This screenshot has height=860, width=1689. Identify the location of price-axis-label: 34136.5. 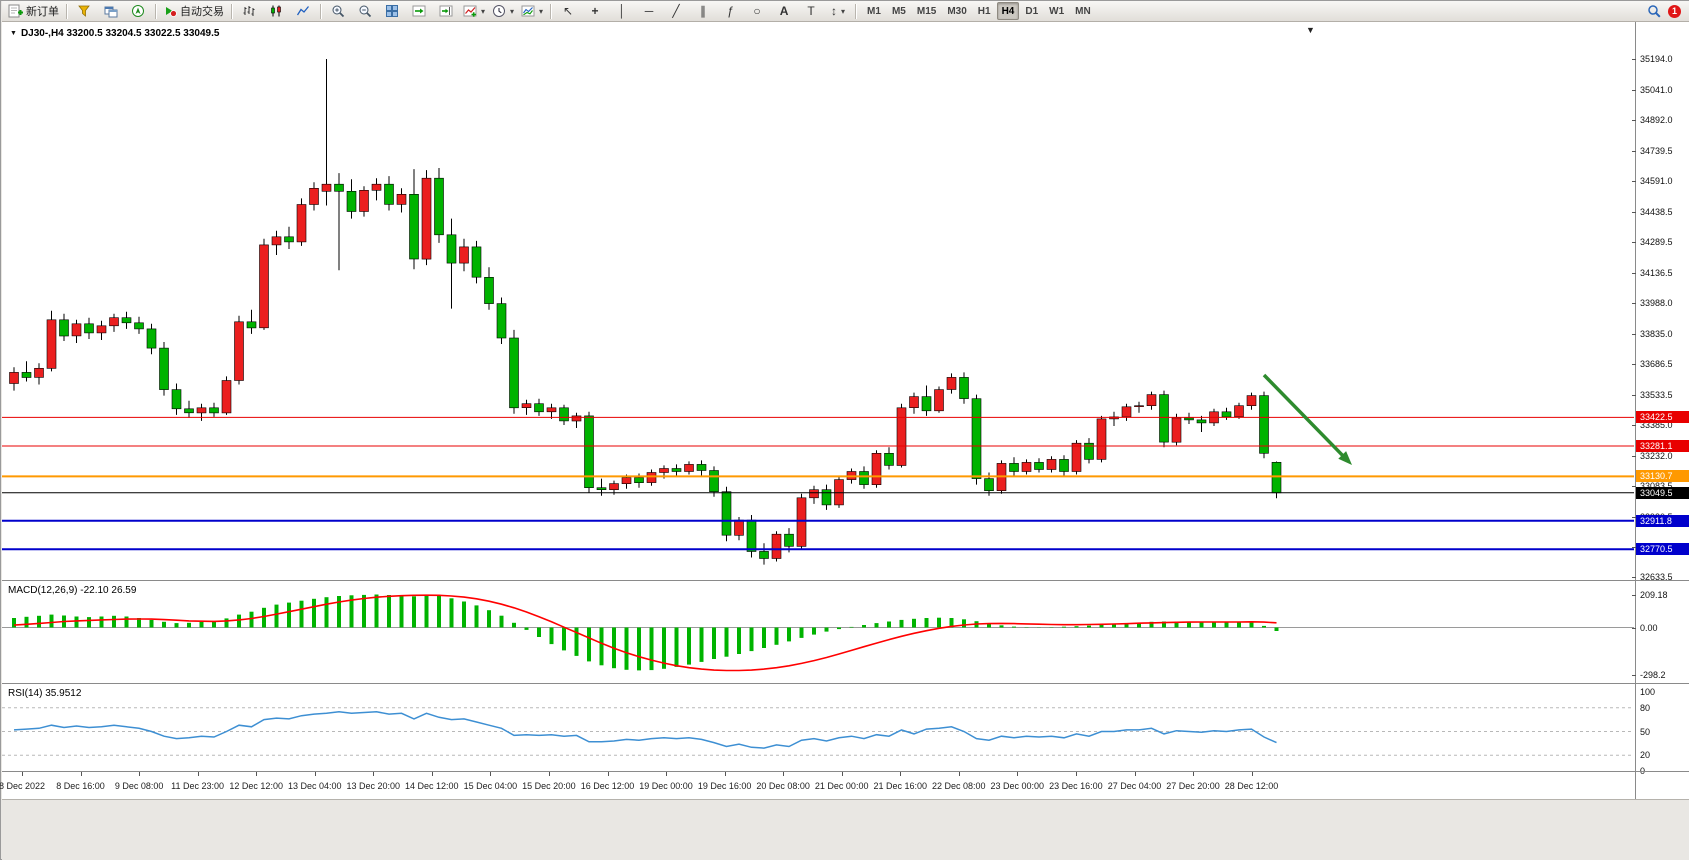
(1656, 272).